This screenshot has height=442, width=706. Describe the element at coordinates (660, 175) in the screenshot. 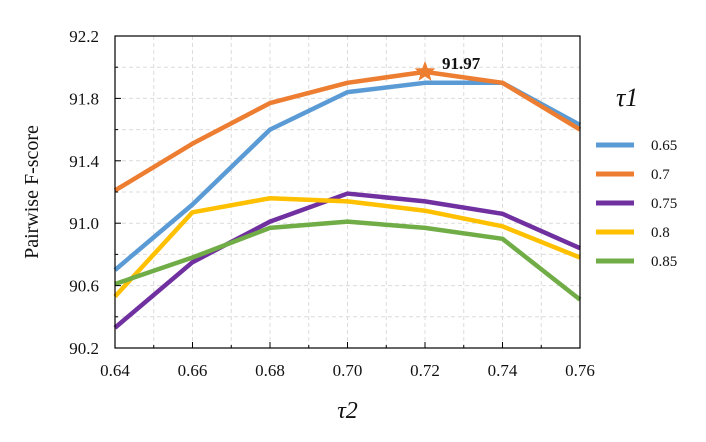

I see `legend-label: 0.7` at that location.